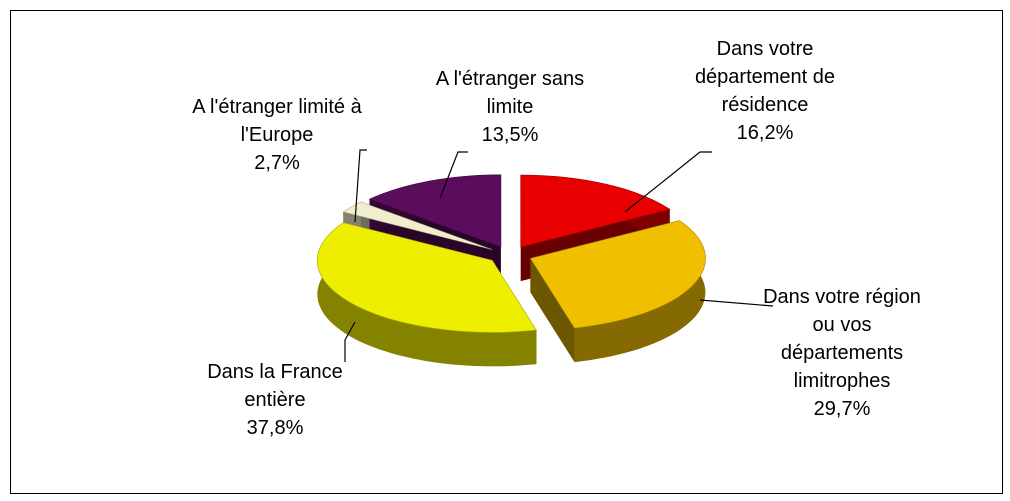 Image resolution: width=1010 pixels, height=501 pixels. Describe the element at coordinates (765, 133) in the screenshot. I see `value-label: 16,2%` at that location.